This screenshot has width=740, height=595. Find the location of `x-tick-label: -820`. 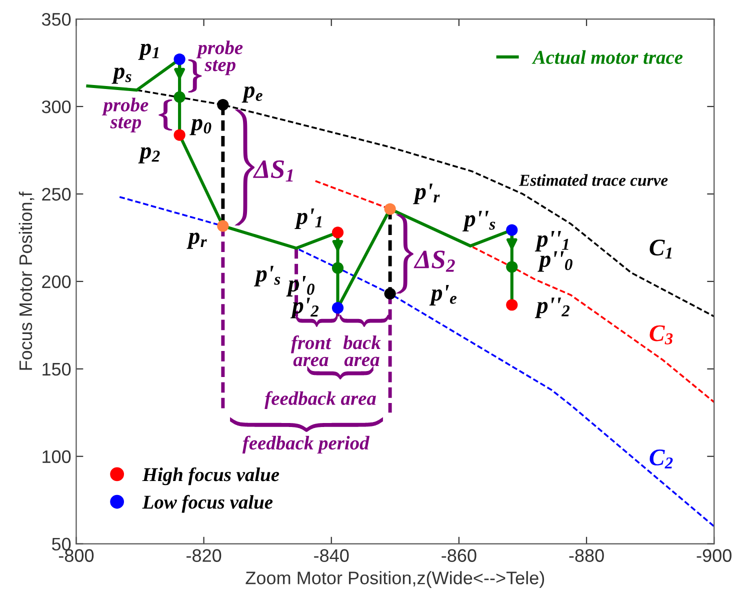

x-tick-label: -820 is located at coordinates (204, 555).